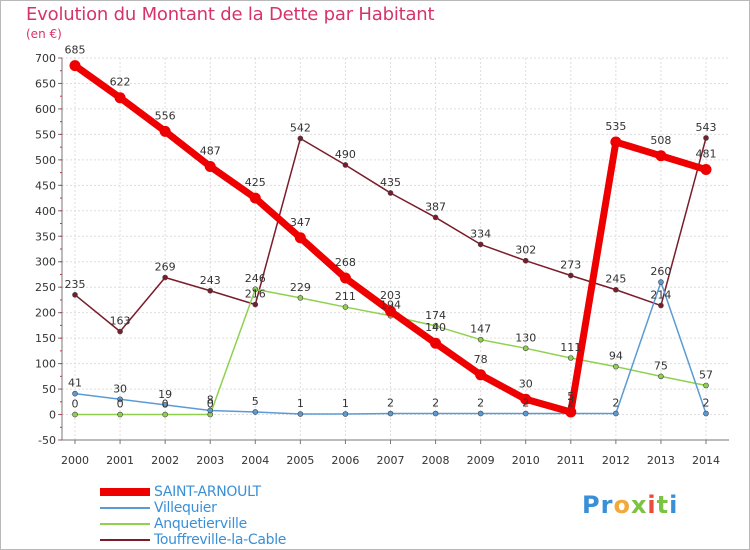 The height and width of the screenshot is (550, 750). What do you see at coordinates (663, 505) in the screenshot?
I see `logo-letter: t` at bounding box center [663, 505].